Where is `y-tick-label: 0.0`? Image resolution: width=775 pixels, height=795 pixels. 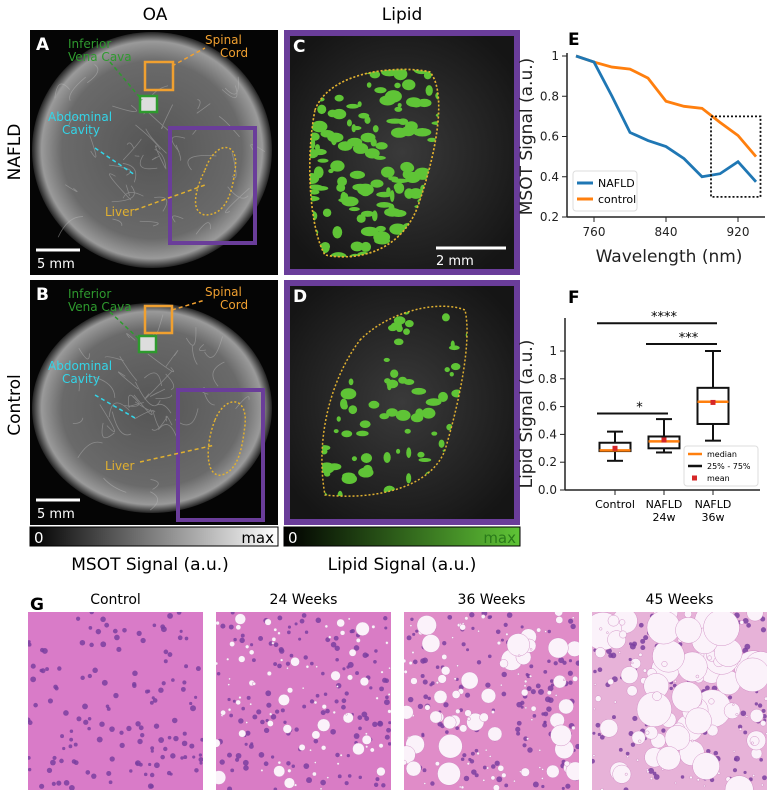 y-tick-label: 0.0 is located at coordinates (547, 490).